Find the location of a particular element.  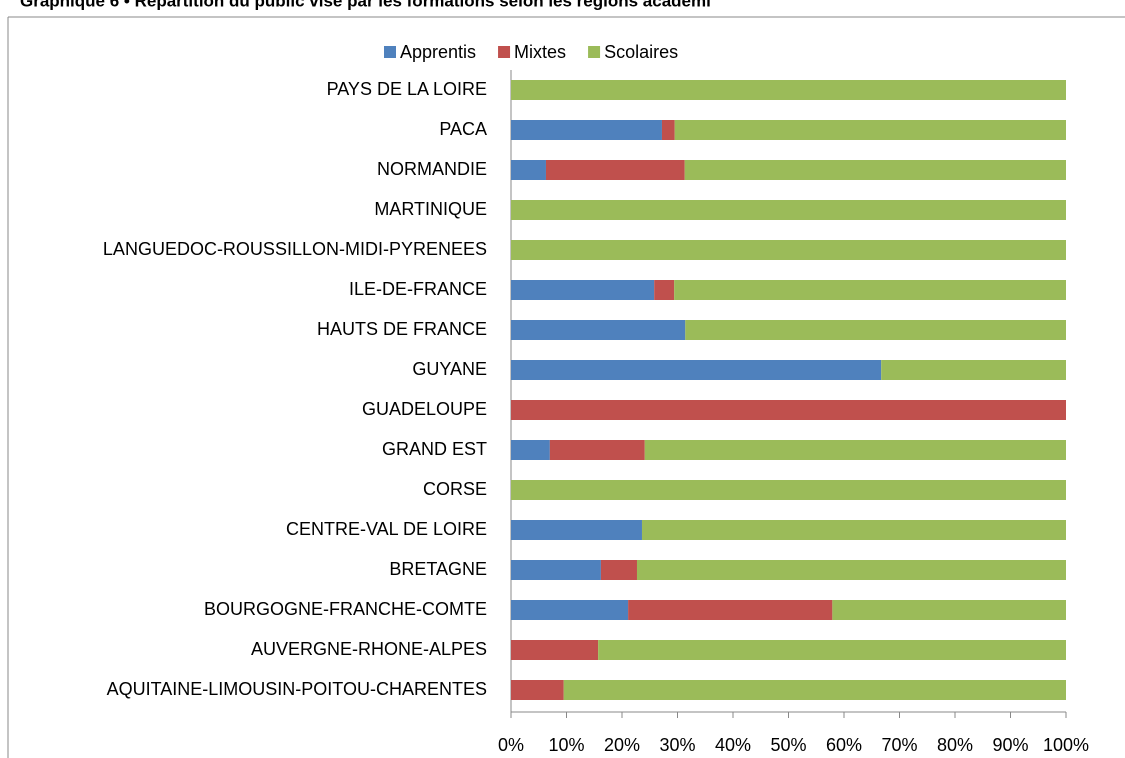

legend-label: Scolaires is located at coordinates (641, 52).